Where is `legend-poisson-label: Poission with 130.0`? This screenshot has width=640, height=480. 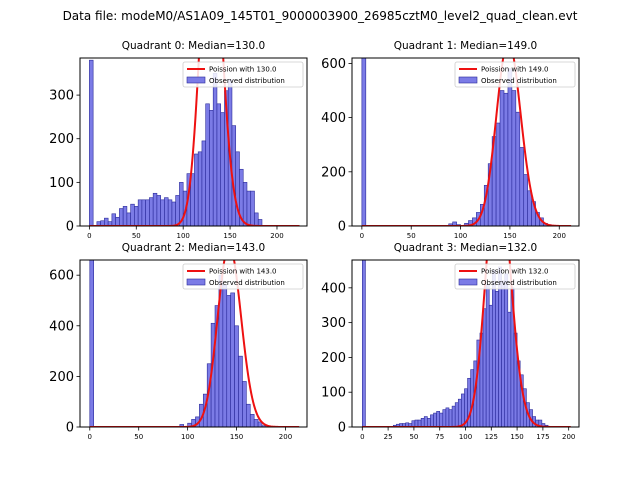
legend-poisson-label: Poission with 130.0 is located at coordinates (243, 70).